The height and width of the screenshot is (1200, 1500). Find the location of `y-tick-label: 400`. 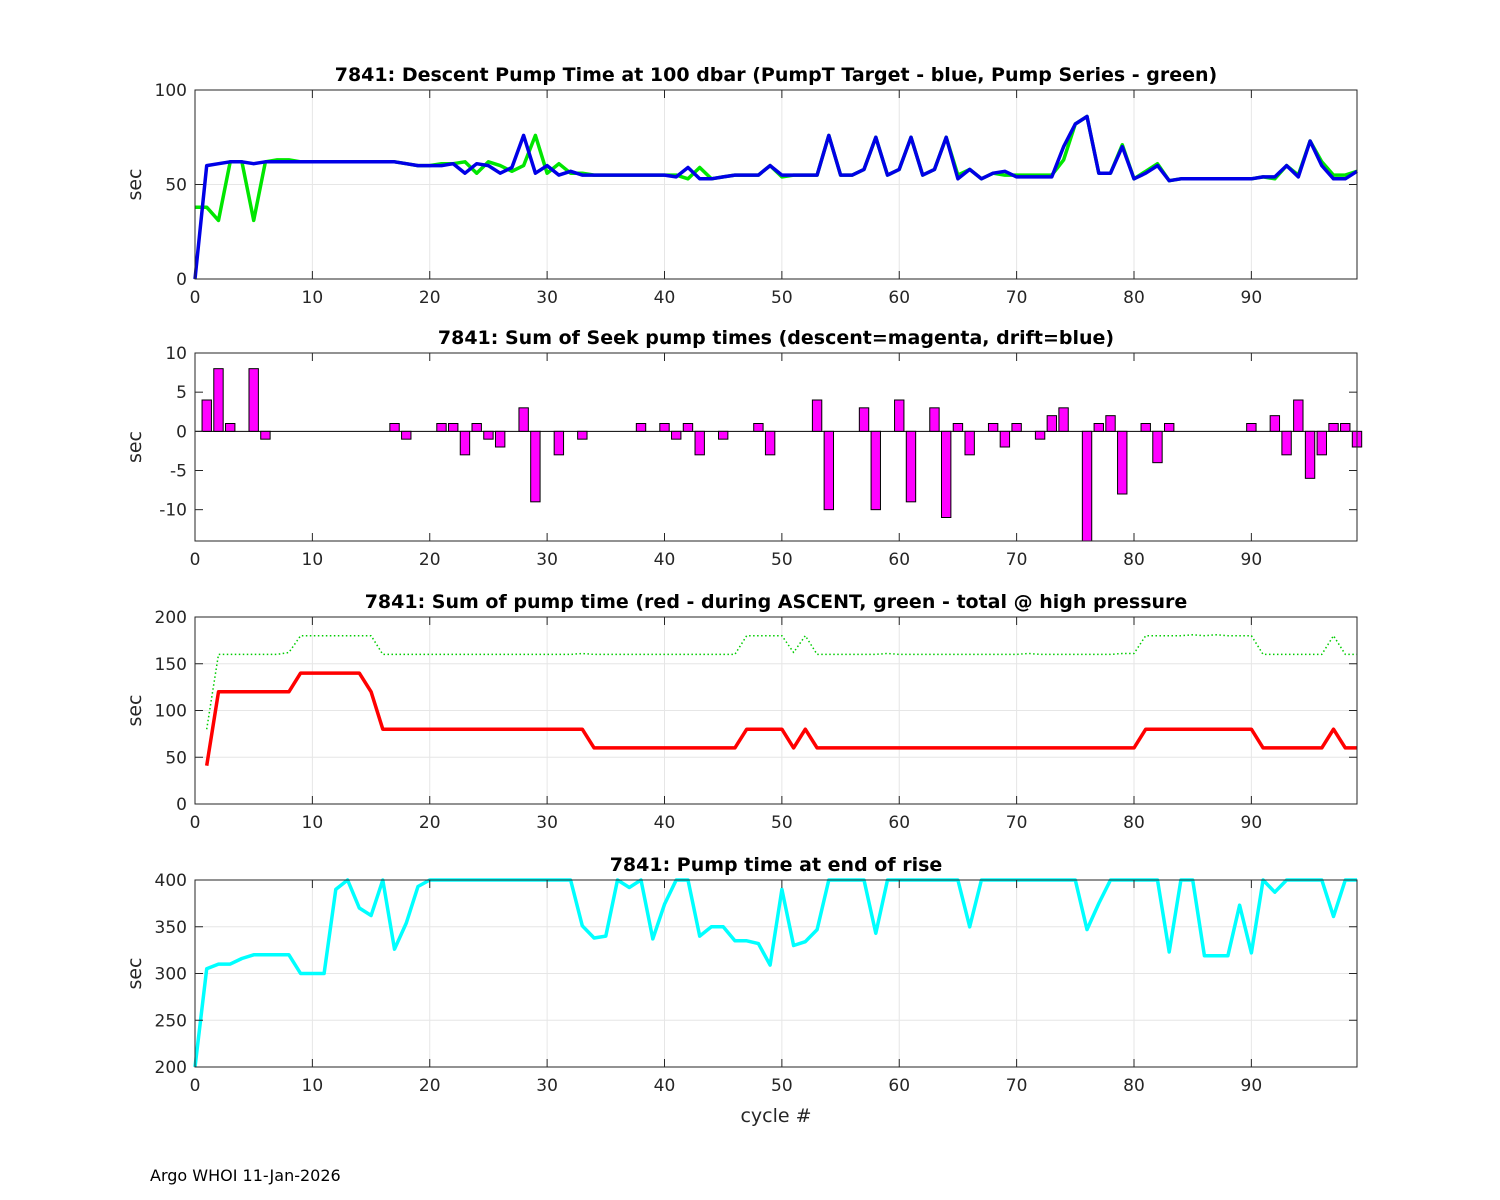

y-tick-label: 400 is located at coordinates (171, 881).